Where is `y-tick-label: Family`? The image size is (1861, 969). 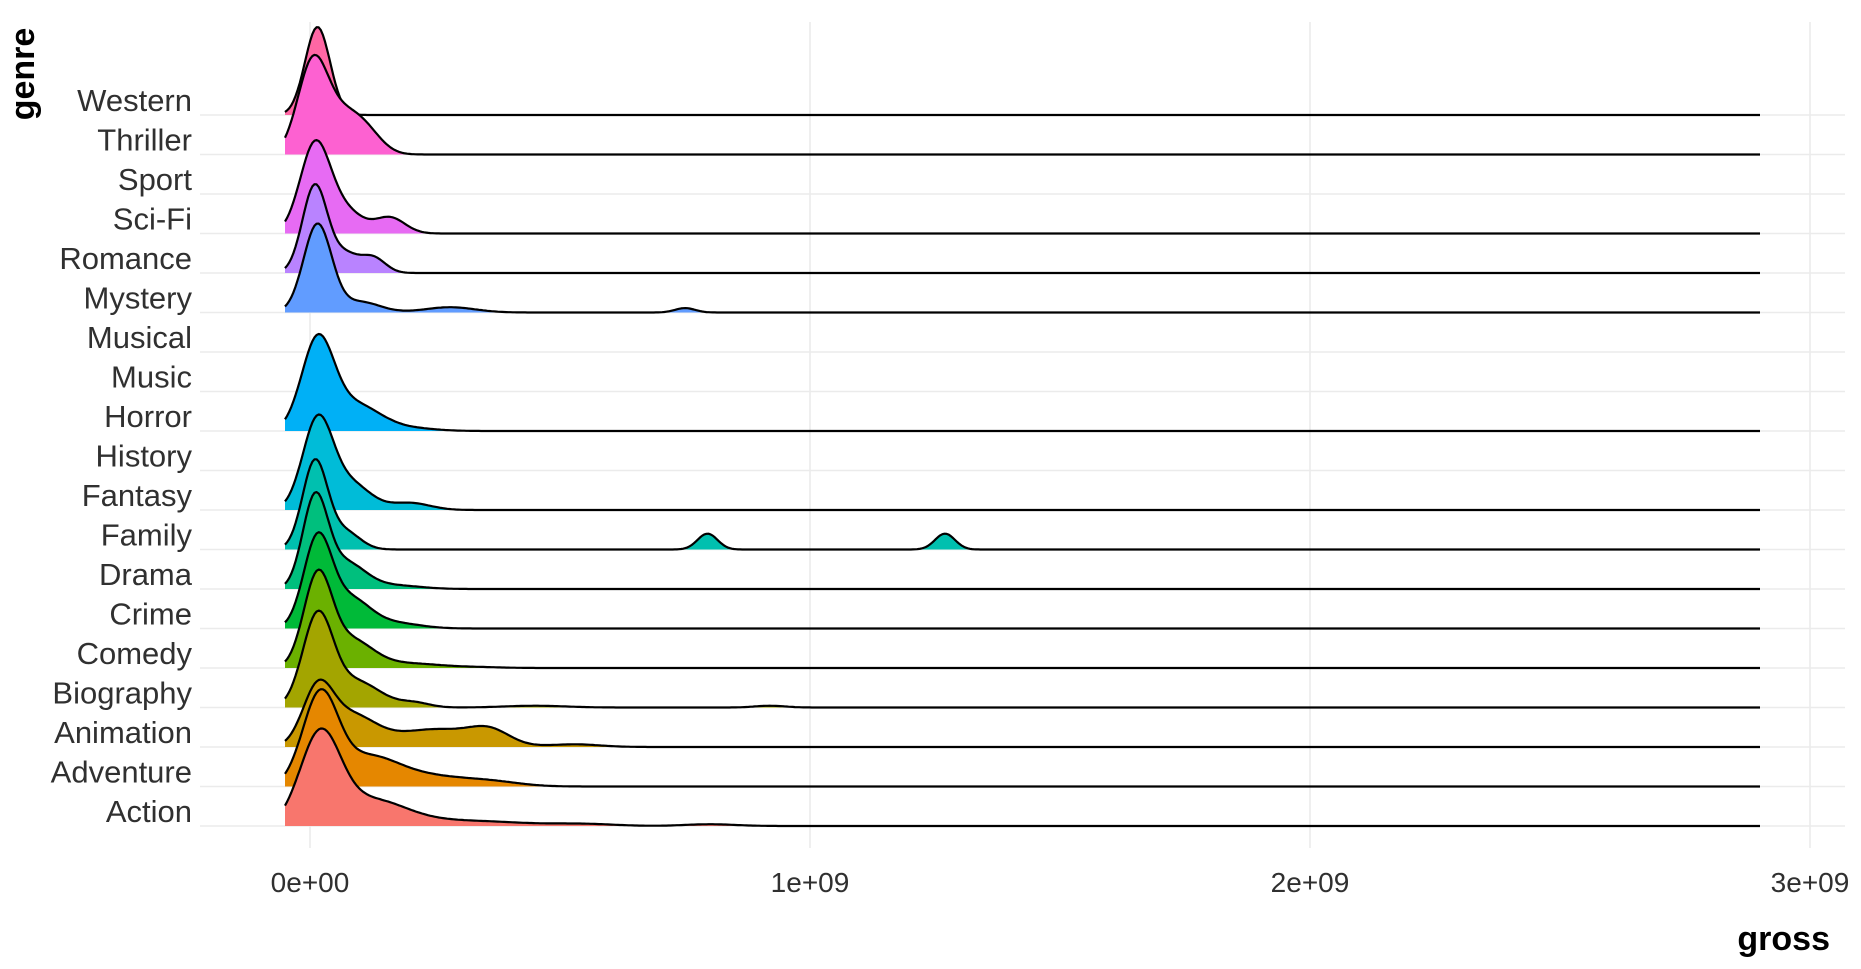
y-tick-label: Family is located at coordinates (147, 535).